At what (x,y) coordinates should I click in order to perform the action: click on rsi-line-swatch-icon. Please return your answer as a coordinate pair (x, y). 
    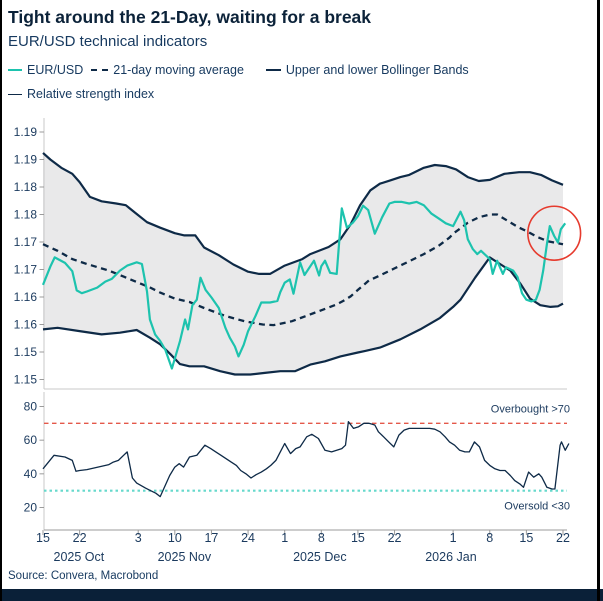
    Looking at the image, I should click on (15, 94).